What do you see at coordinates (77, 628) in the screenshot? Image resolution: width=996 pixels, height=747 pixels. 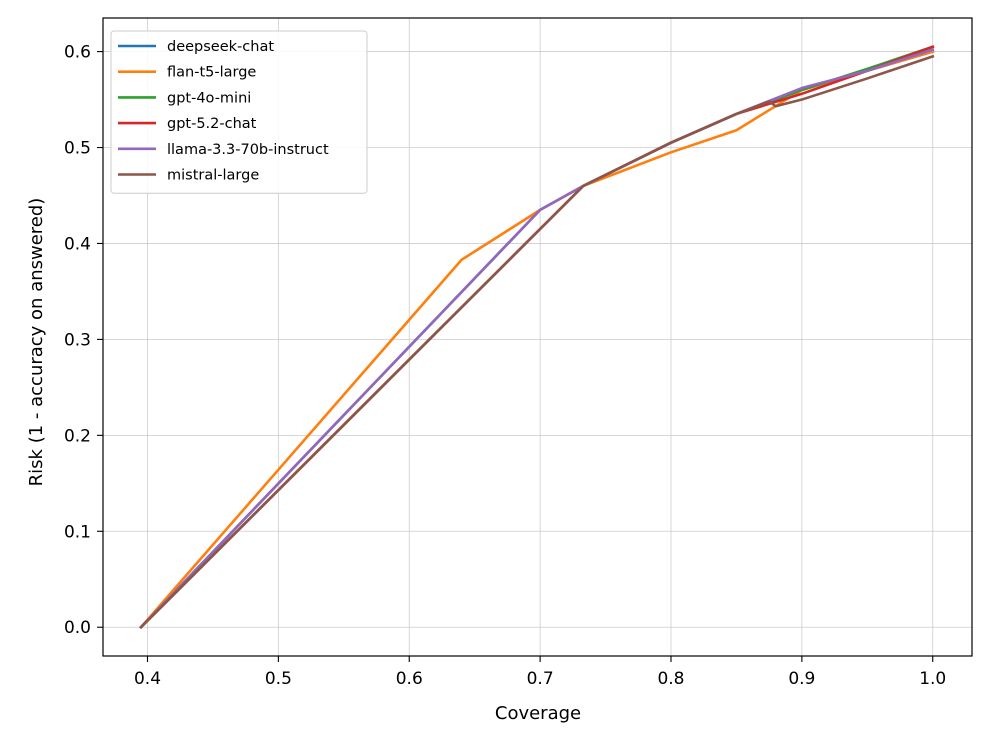 I see `y-tick-label: 0.0` at bounding box center [77, 628].